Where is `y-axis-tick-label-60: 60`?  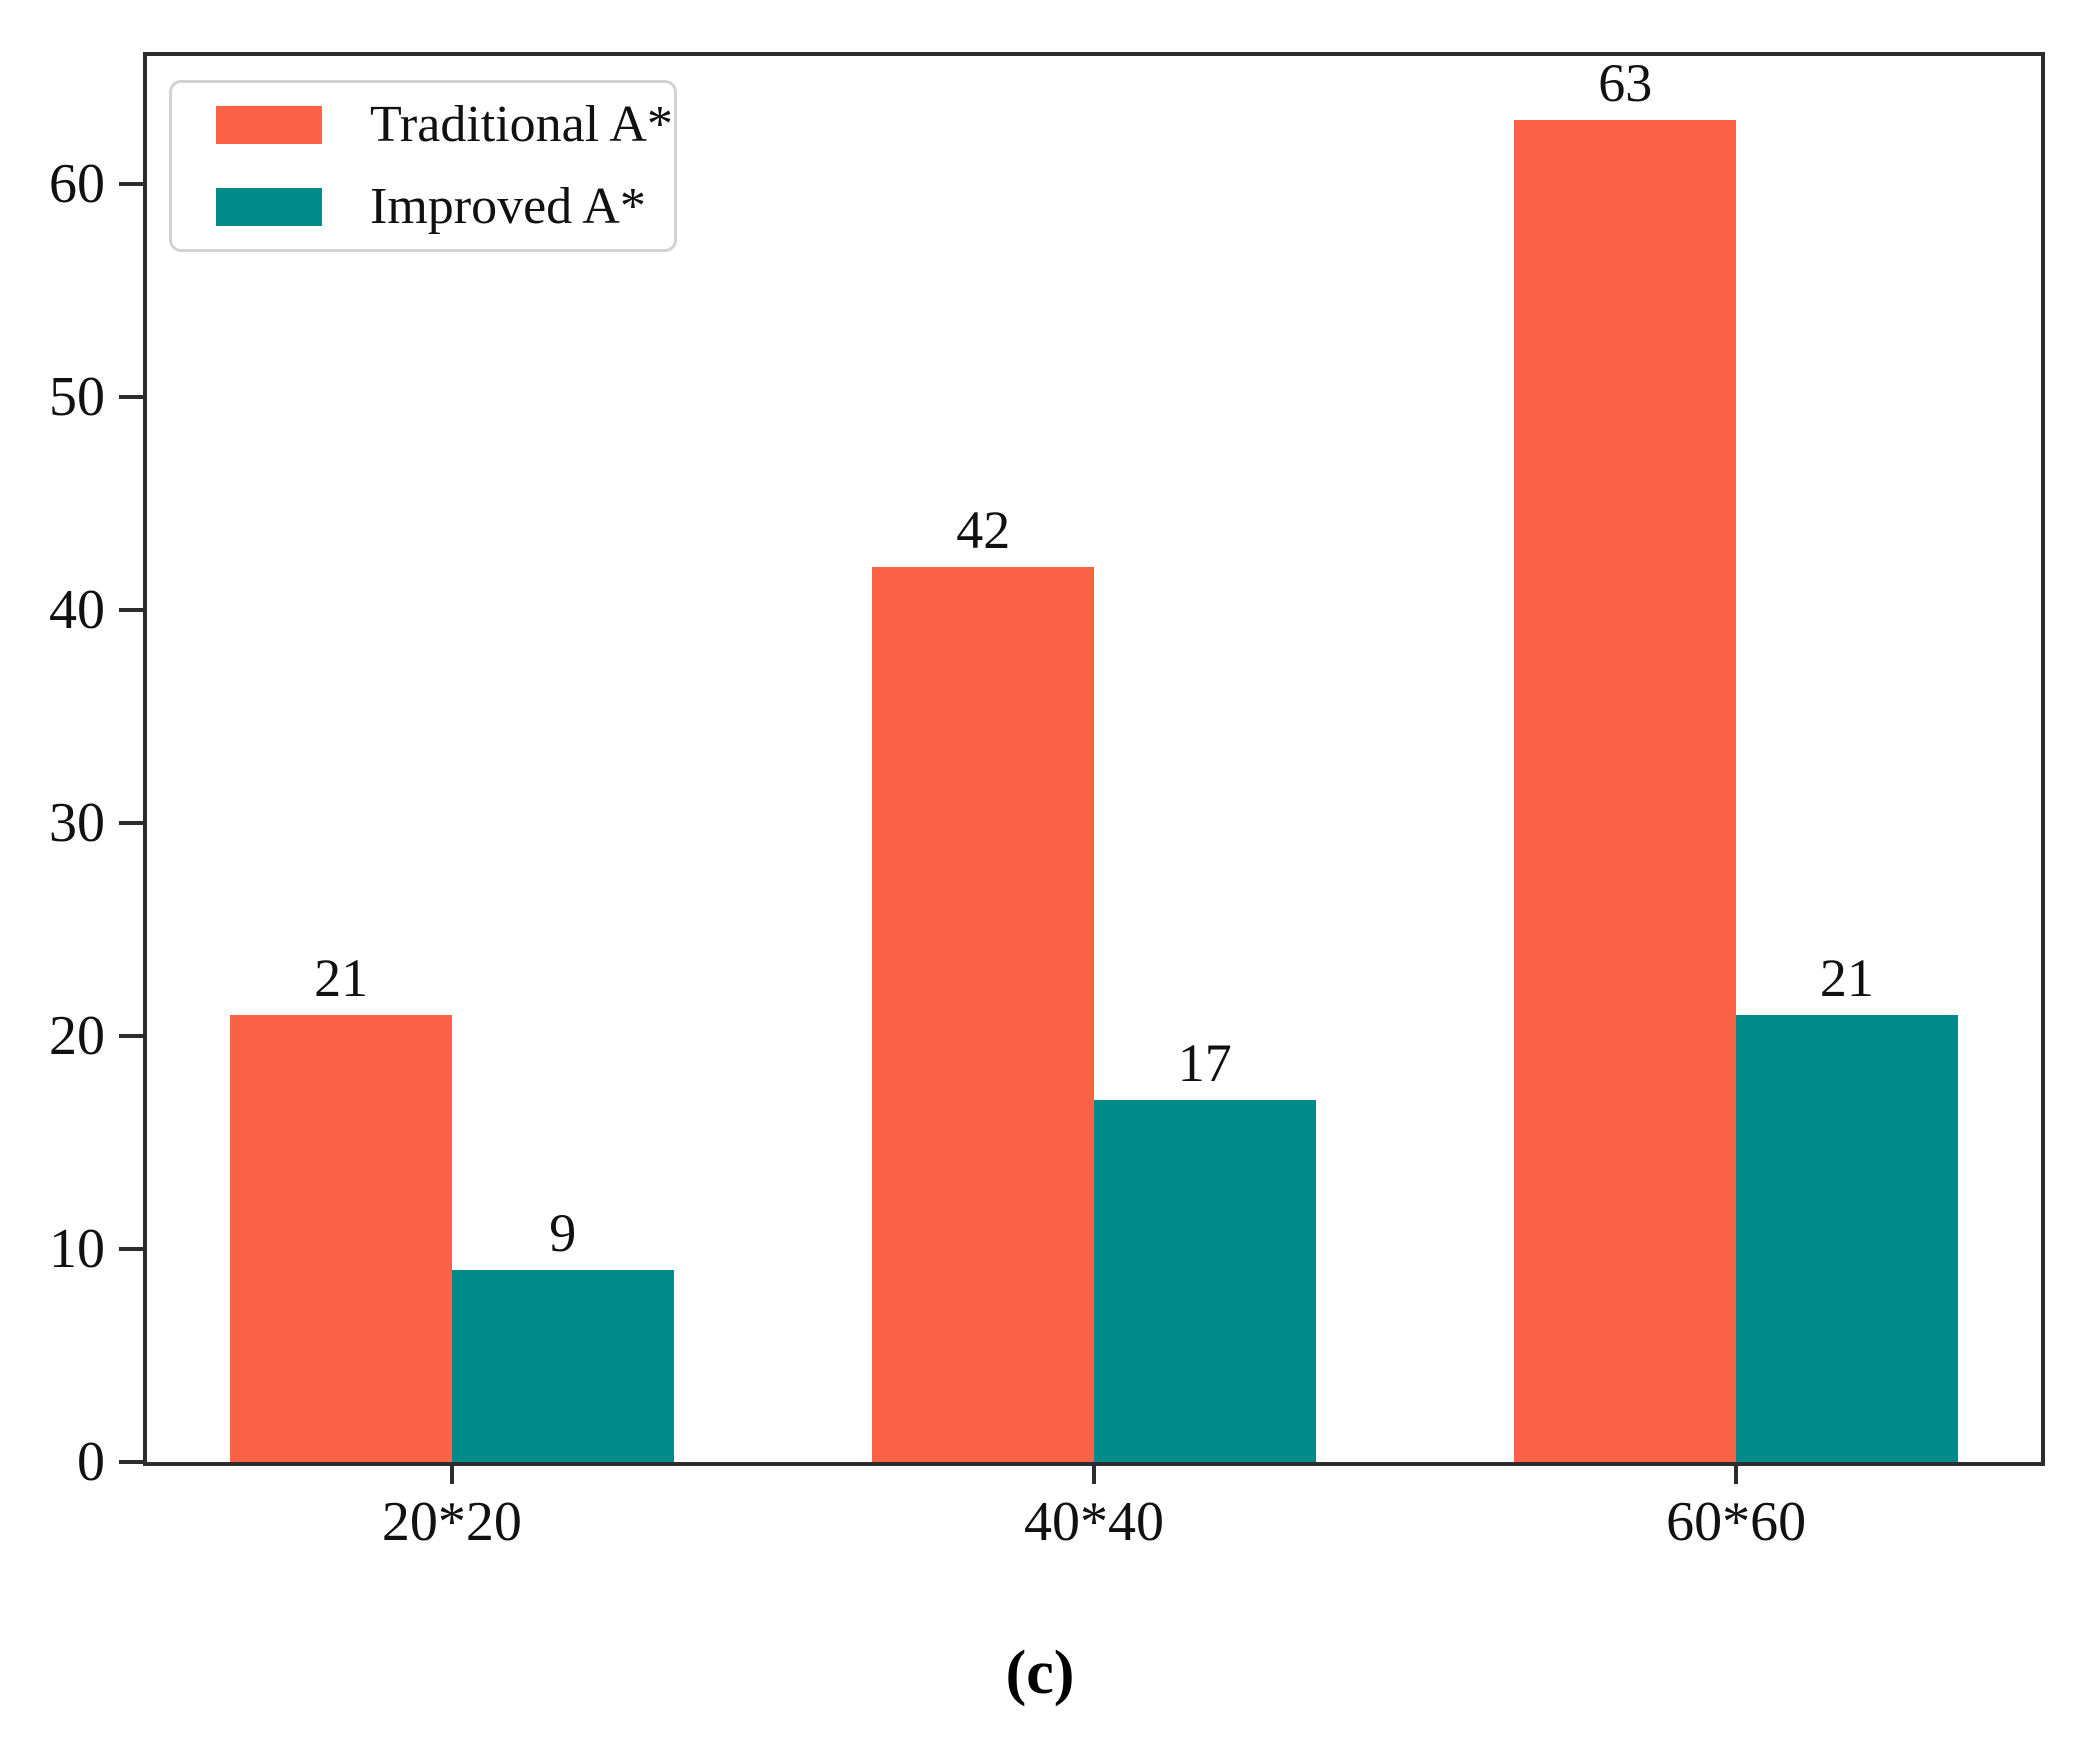 y-axis-tick-label-60: 60 is located at coordinates (77, 183).